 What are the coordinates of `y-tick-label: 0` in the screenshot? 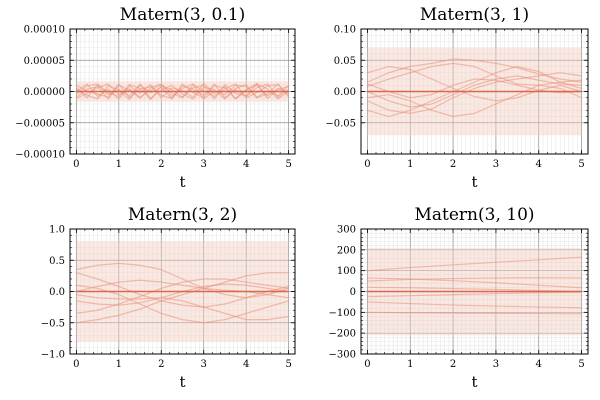 It's located at (353, 292).